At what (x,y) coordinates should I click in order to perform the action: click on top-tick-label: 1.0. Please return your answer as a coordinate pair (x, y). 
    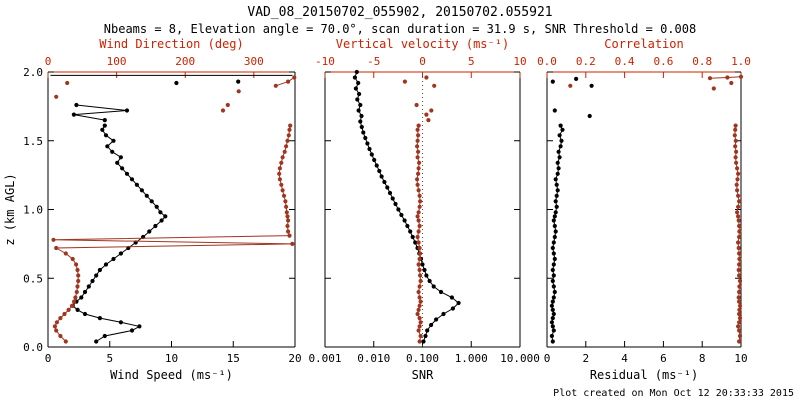
    Looking at the image, I should click on (741, 61).